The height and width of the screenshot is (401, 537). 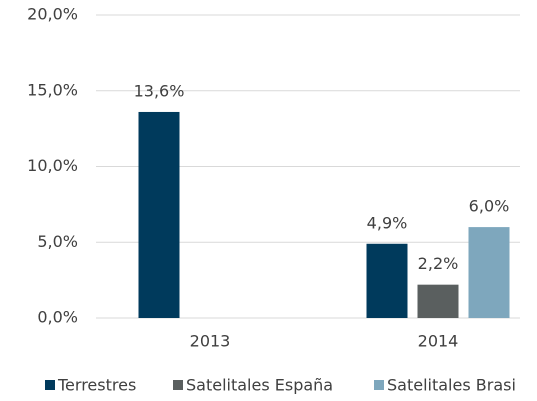 What do you see at coordinates (387, 222) in the screenshot?
I see `data-label: 4,9%` at bounding box center [387, 222].